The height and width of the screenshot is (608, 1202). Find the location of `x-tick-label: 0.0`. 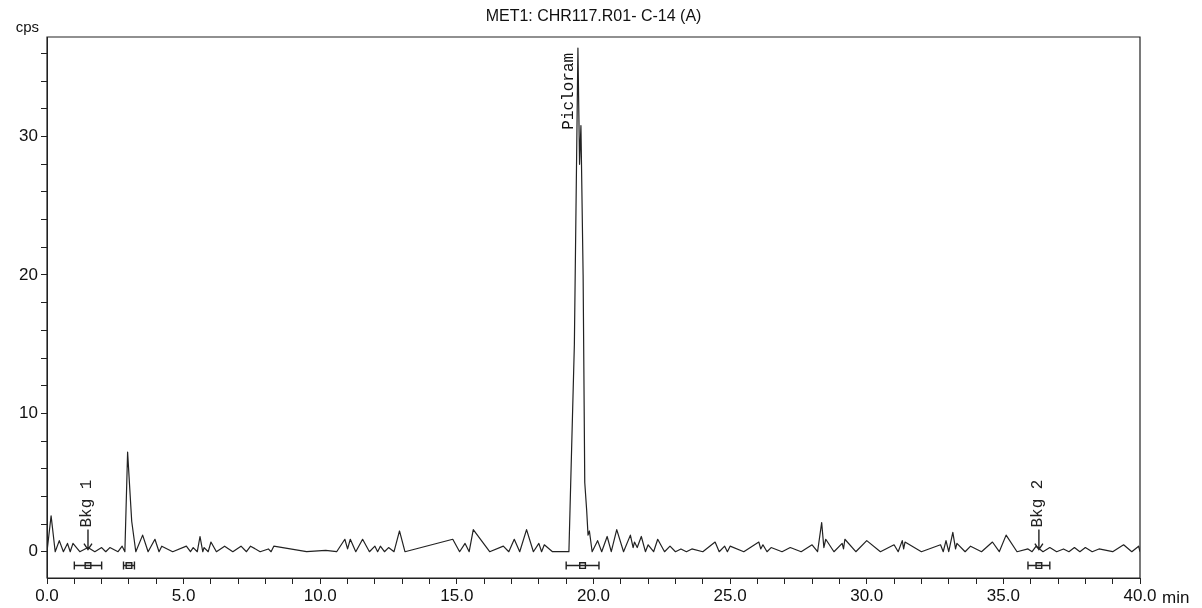

x-tick-label: 0.0 is located at coordinates (47, 595).